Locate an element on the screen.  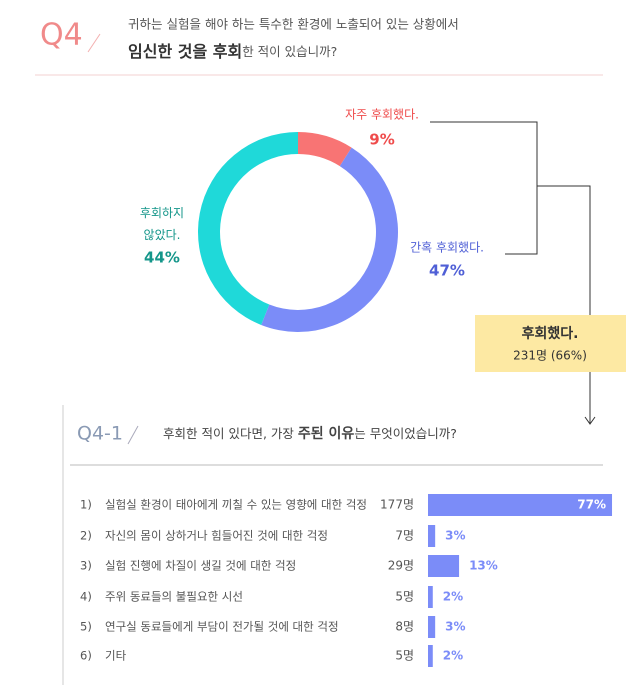
item-number: 2) is located at coordinates (86, 536).